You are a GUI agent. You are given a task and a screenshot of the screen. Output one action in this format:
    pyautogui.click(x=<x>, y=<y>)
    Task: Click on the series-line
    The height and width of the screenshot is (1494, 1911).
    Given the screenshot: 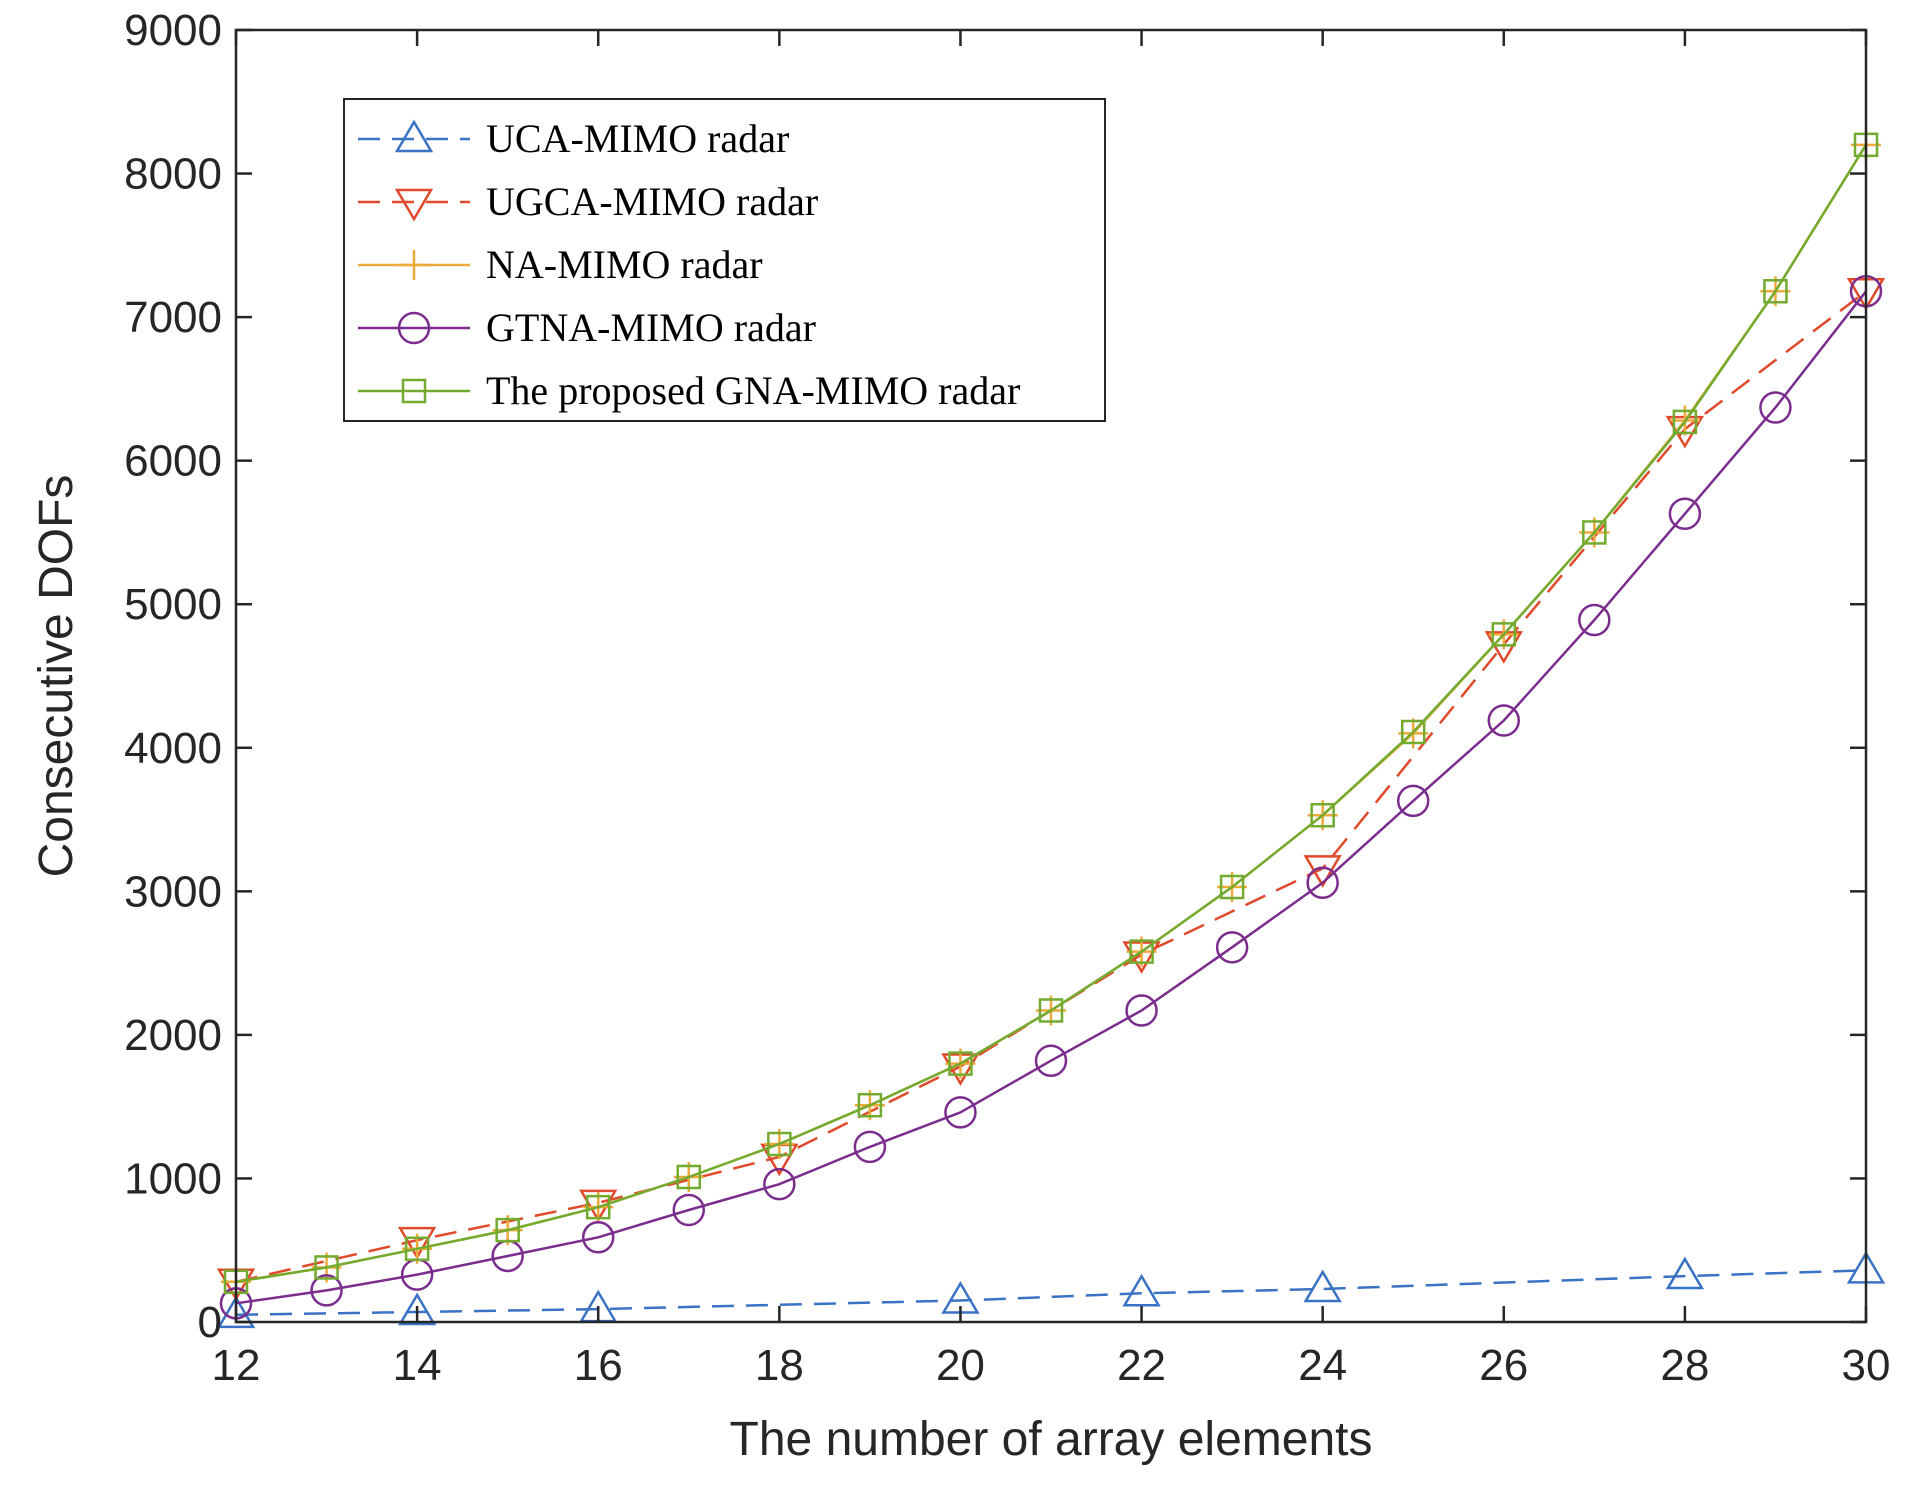 What is the action you would take?
    pyautogui.click(x=1051, y=1293)
    